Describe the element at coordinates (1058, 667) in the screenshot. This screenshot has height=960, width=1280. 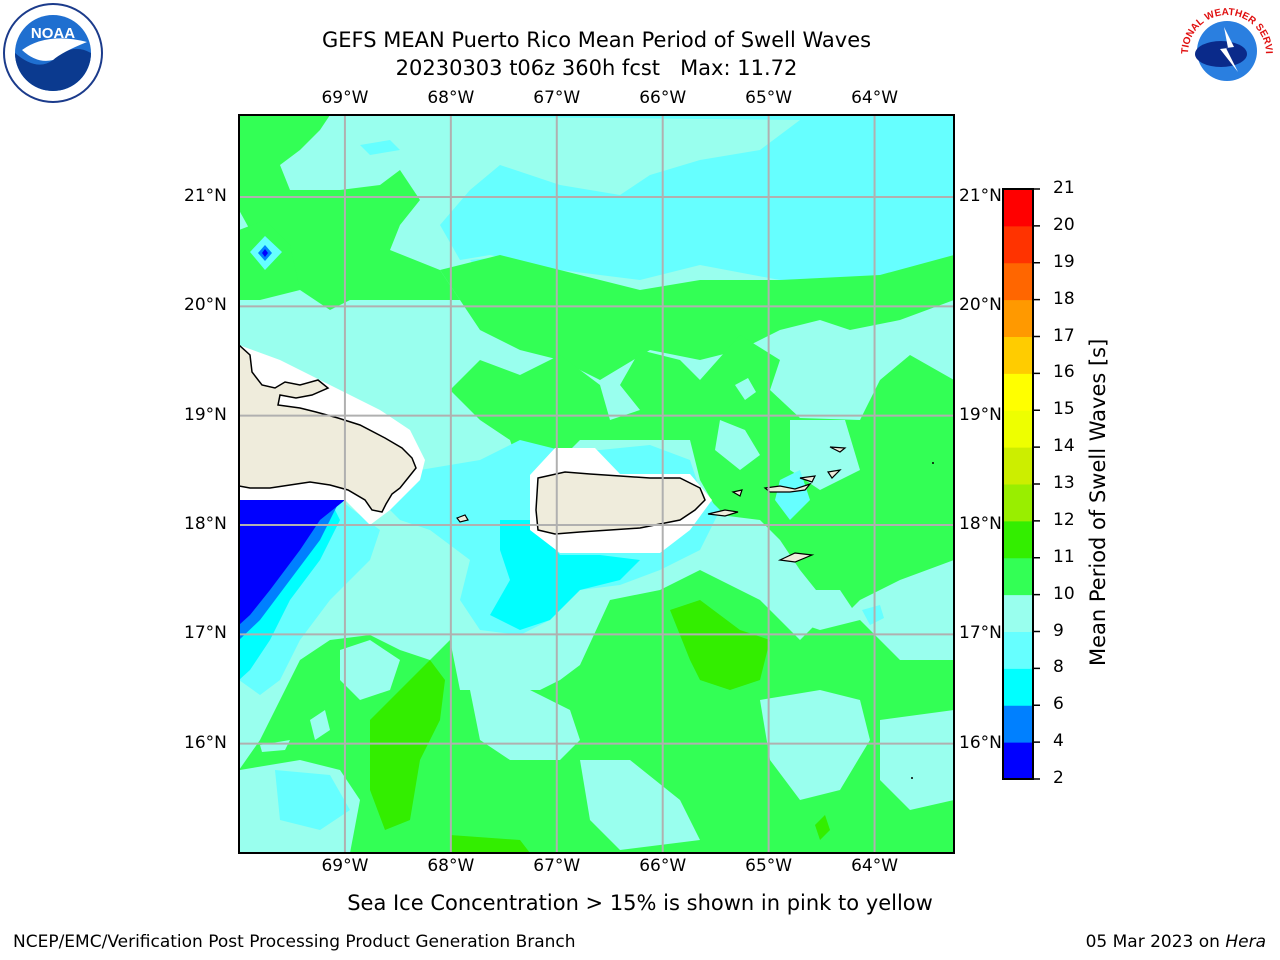
I see `colorbar-tick-label: 8` at that location.